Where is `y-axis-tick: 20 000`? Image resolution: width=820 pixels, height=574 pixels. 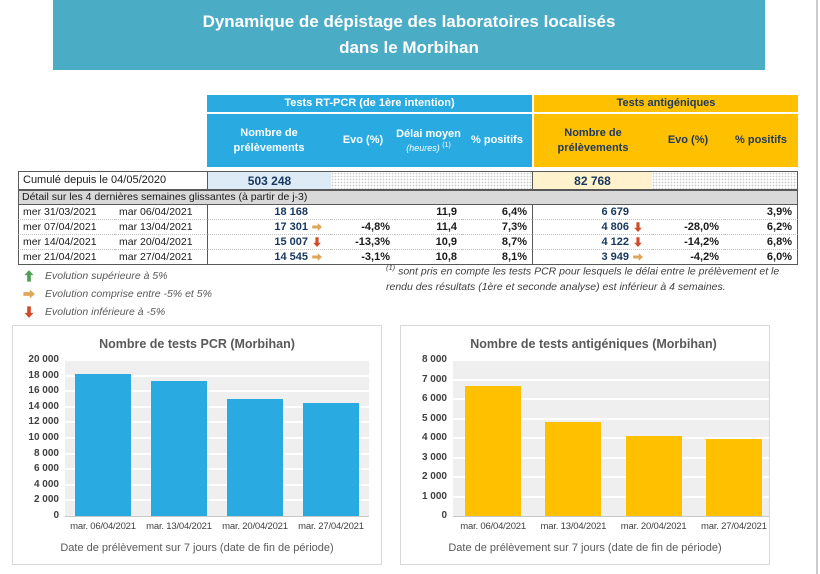
y-axis-tick: 20 000 is located at coordinates (43, 359).